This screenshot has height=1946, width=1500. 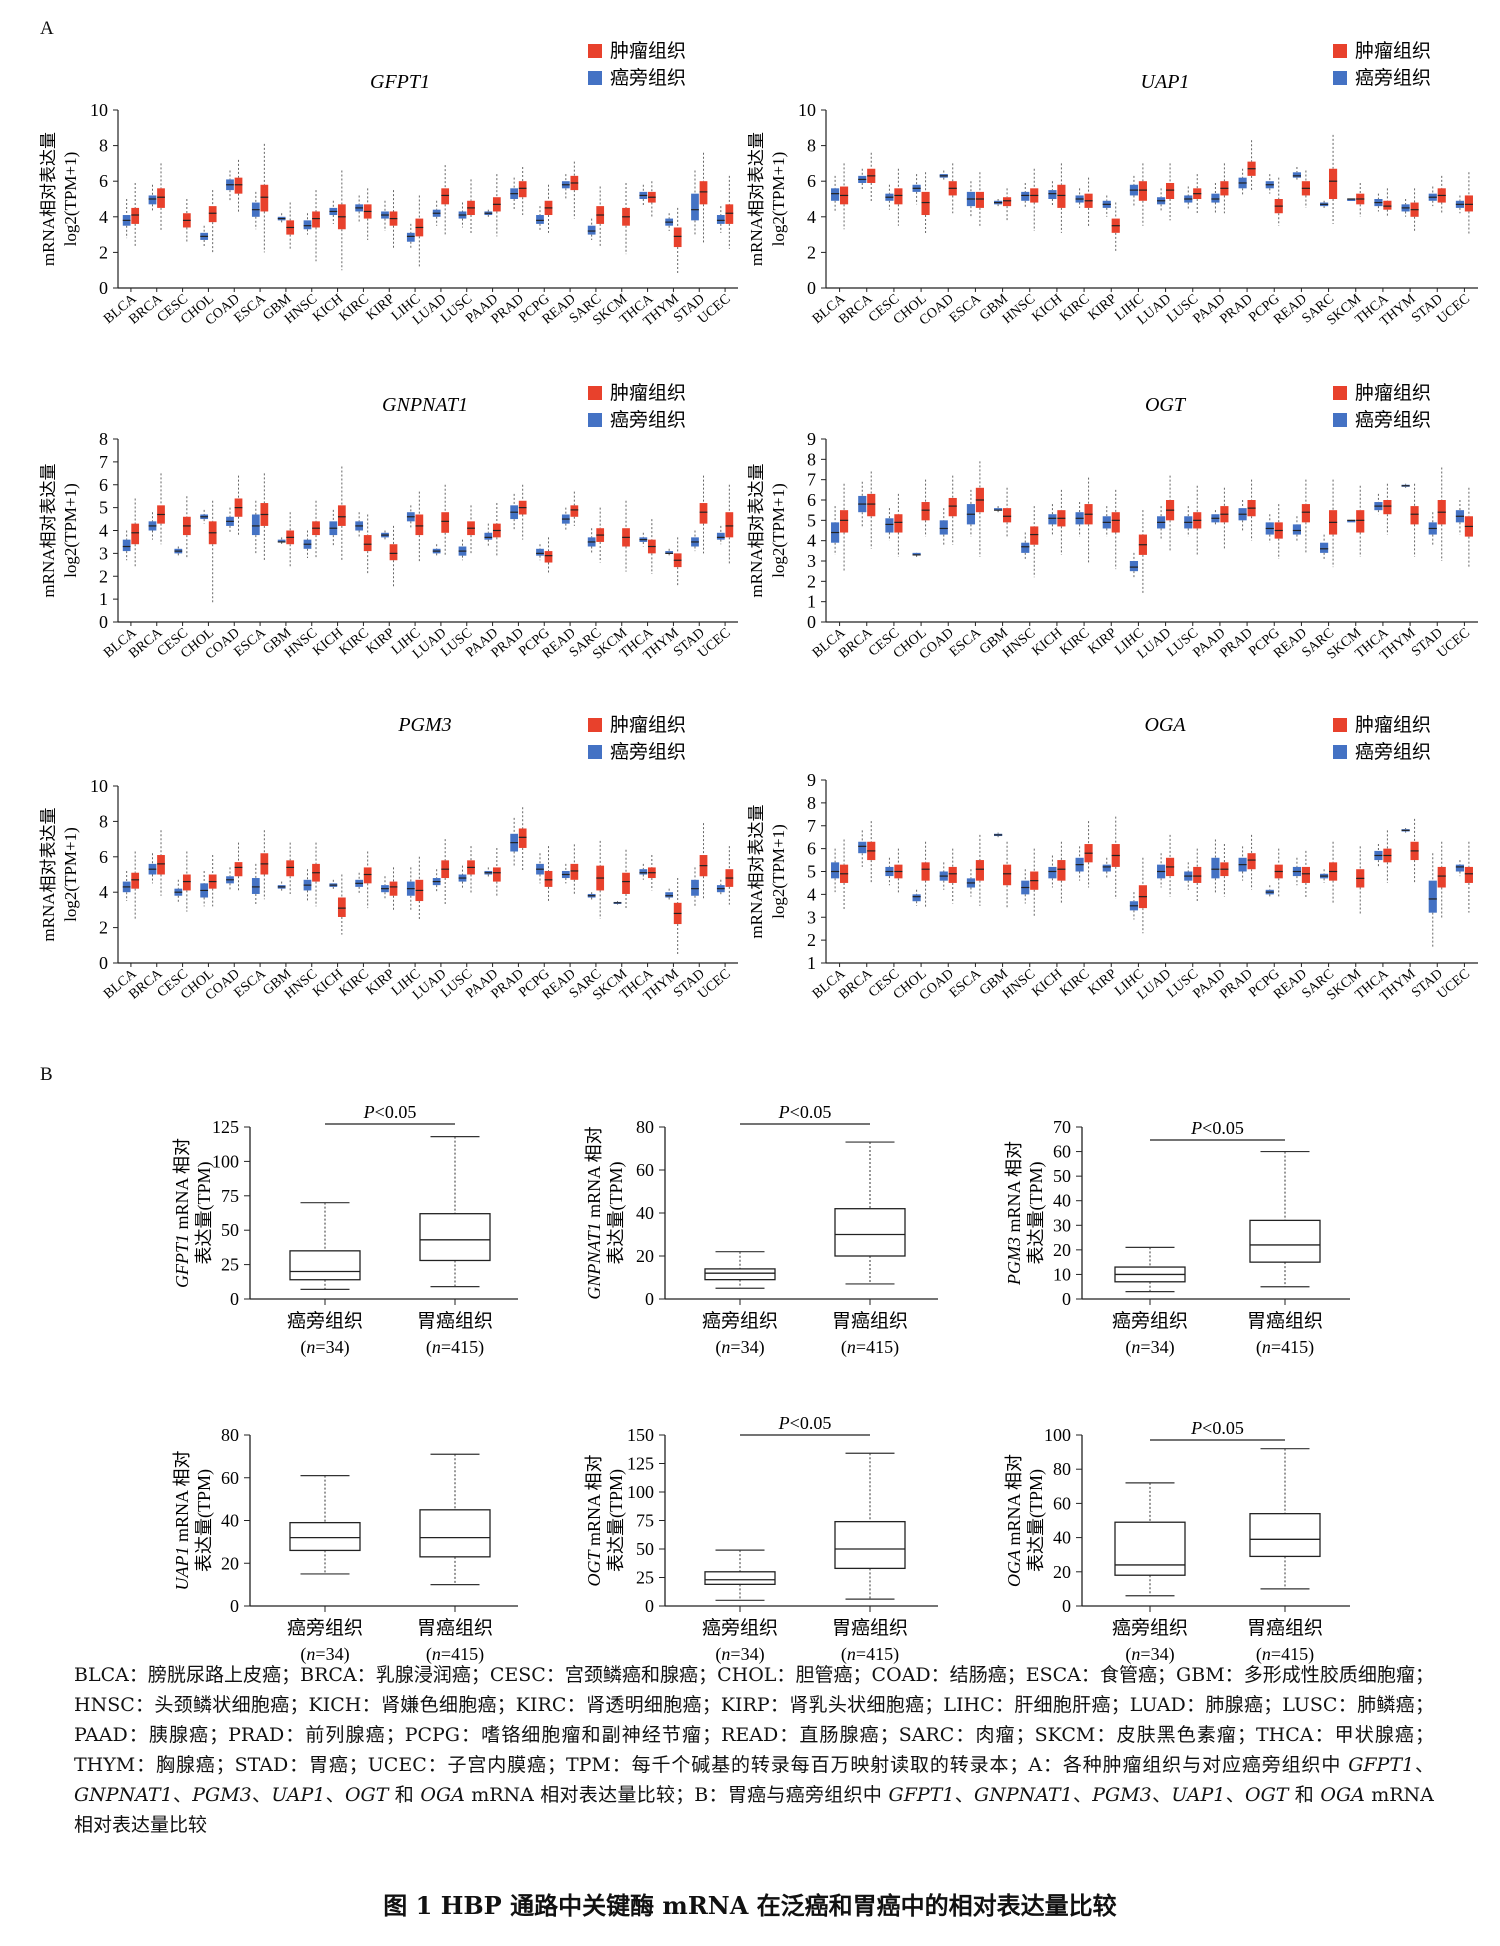 I want to click on box, so click(x=1285, y=1241).